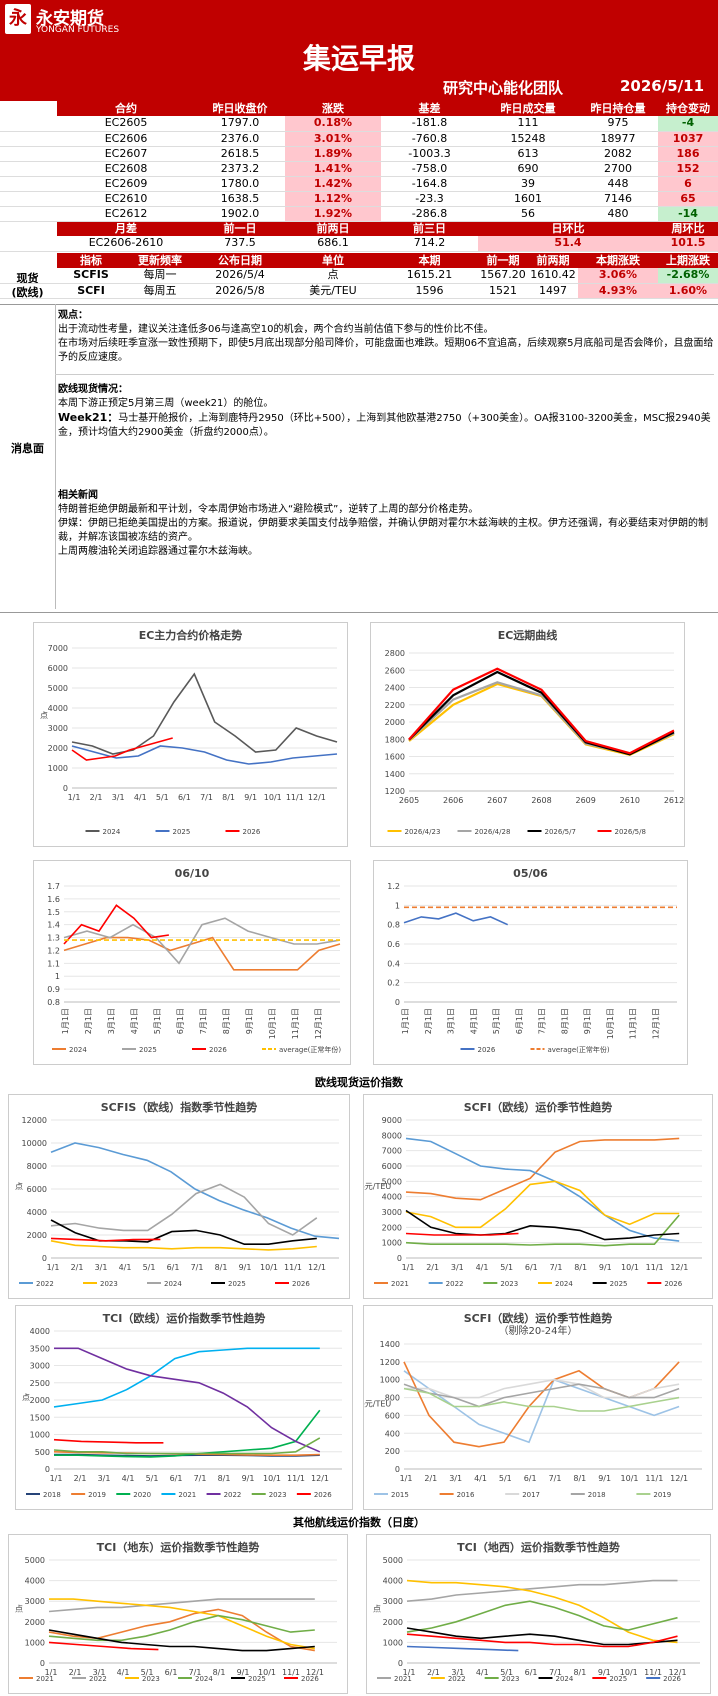  What do you see at coordinates (429, 260) in the screenshot?
I see `spot-col-header: 本期` at bounding box center [429, 260].